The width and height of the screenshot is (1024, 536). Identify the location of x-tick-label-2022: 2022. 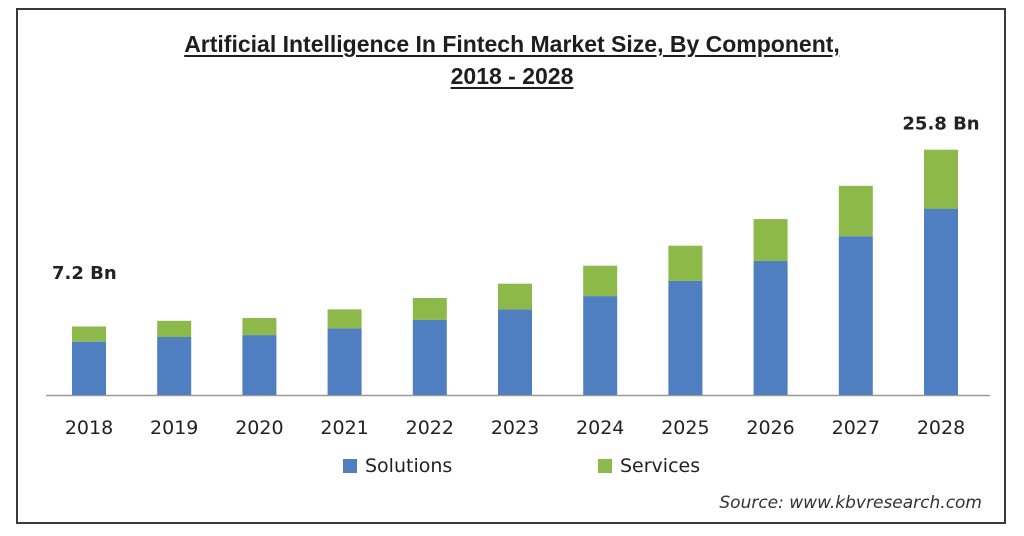
(430, 428).